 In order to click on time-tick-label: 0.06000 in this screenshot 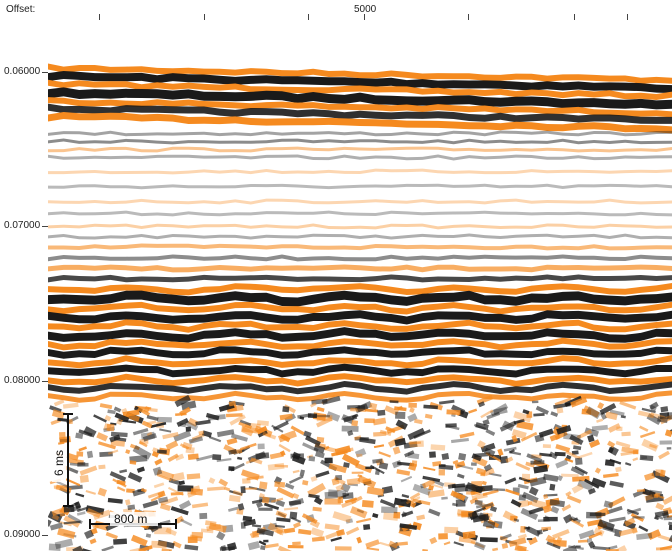, I will do `click(22, 71)`.